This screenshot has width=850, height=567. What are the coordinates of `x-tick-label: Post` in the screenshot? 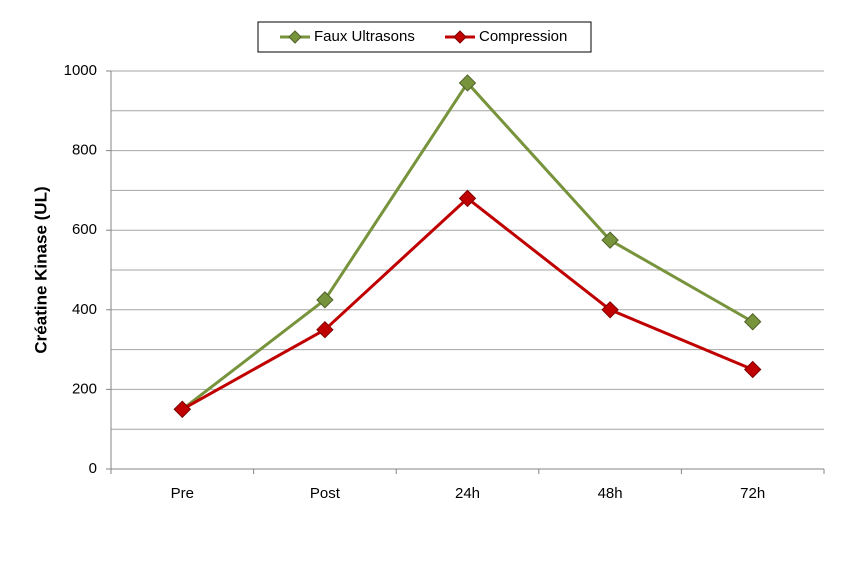 It's located at (325, 493).